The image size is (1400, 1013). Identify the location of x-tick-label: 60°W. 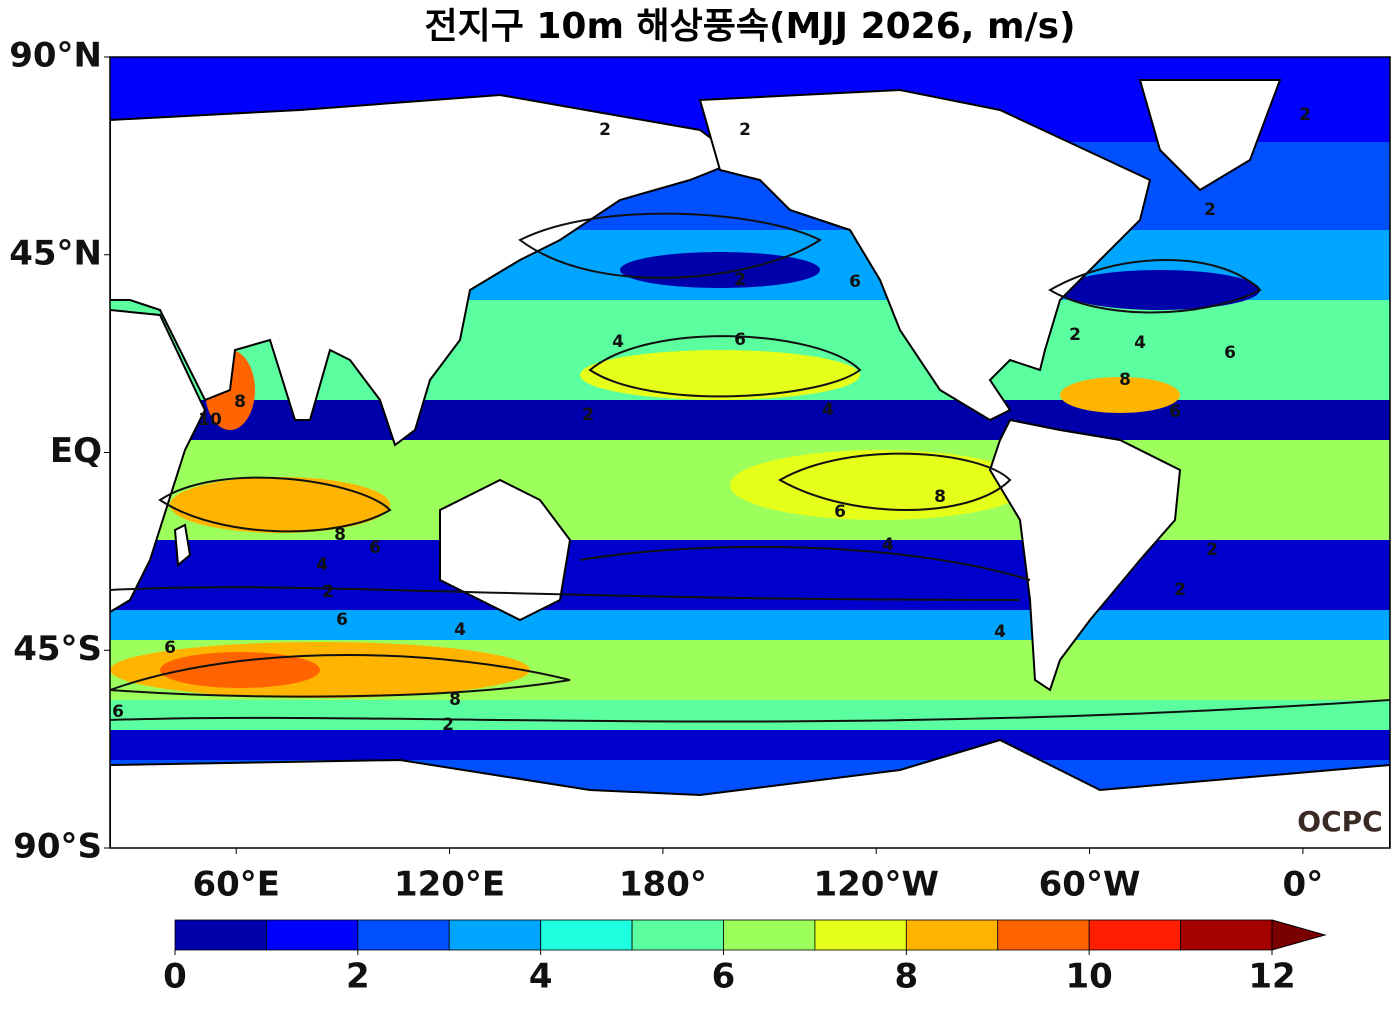
(1090, 885).